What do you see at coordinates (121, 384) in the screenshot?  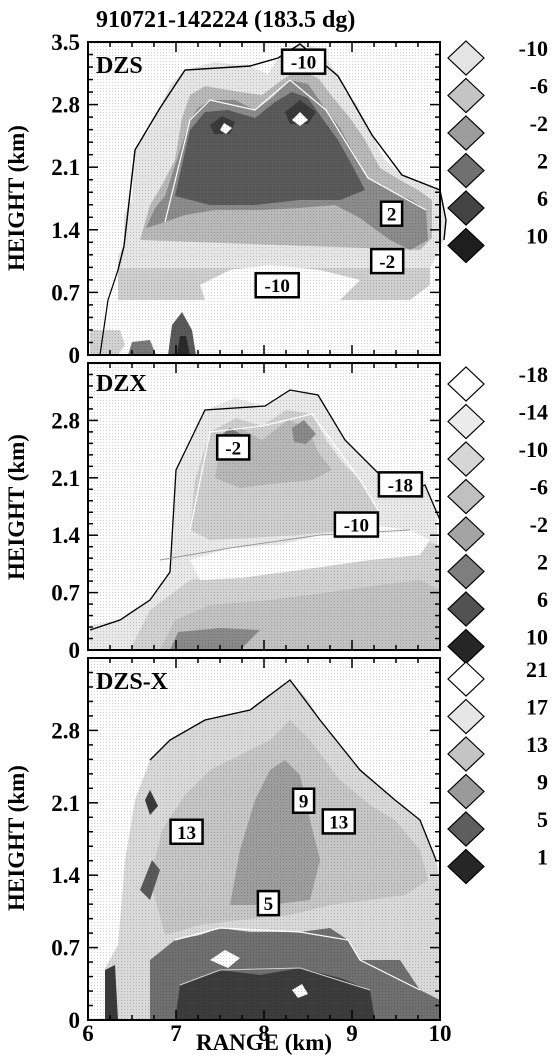 I see `panel-dzx-label: DZX` at bounding box center [121, 384].